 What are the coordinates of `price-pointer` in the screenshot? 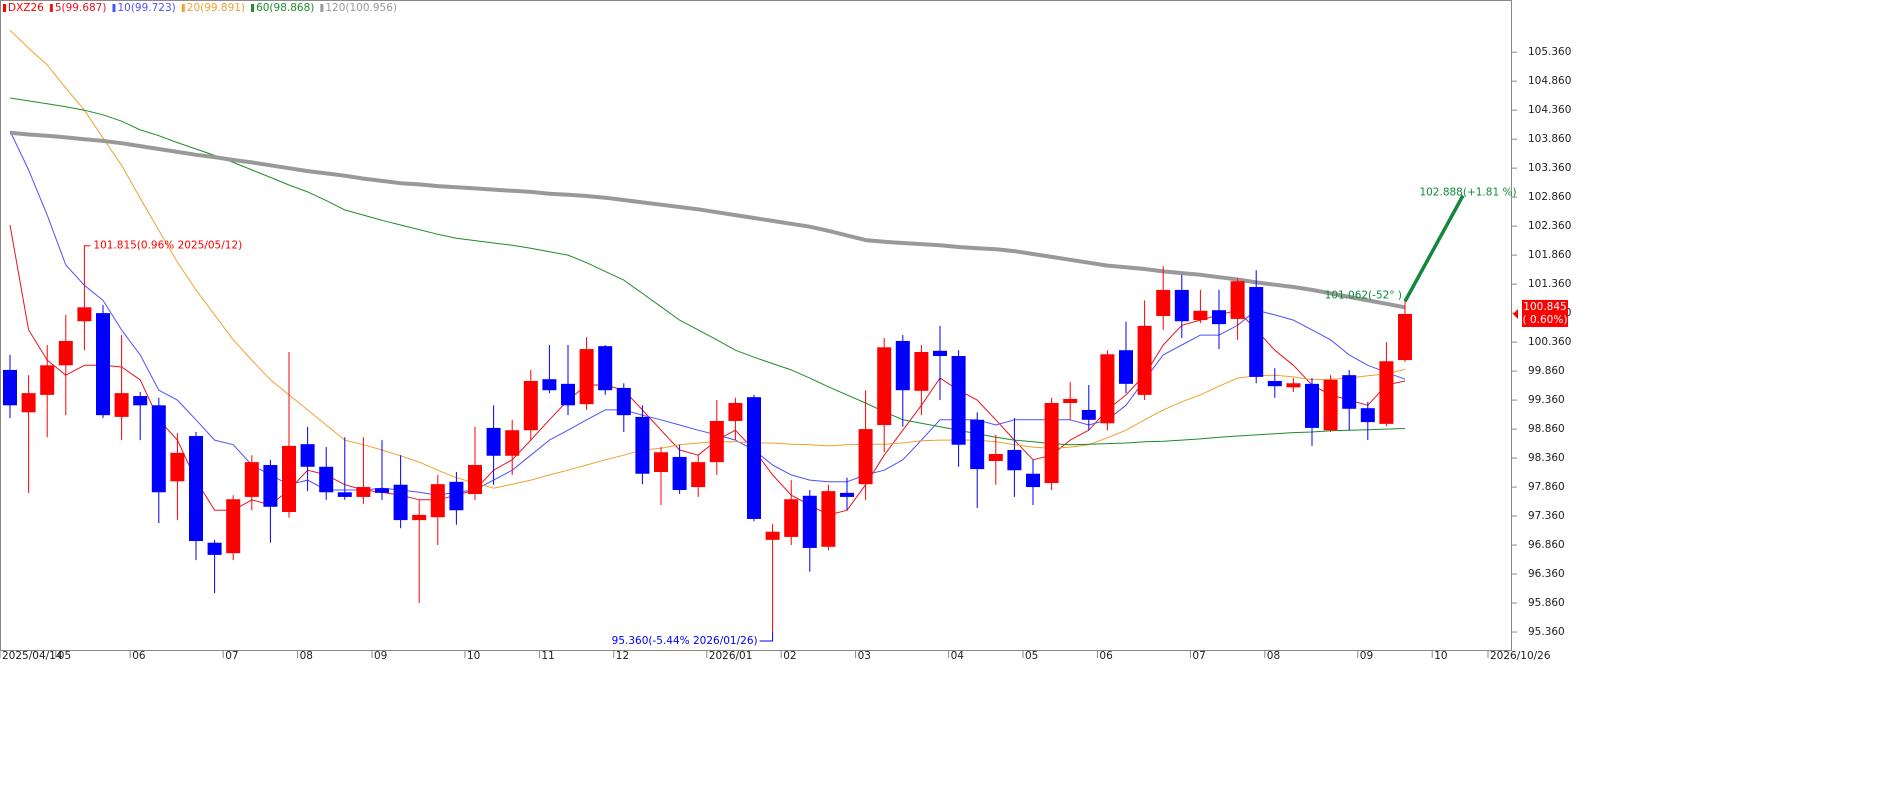 It's located at (1515, 313).